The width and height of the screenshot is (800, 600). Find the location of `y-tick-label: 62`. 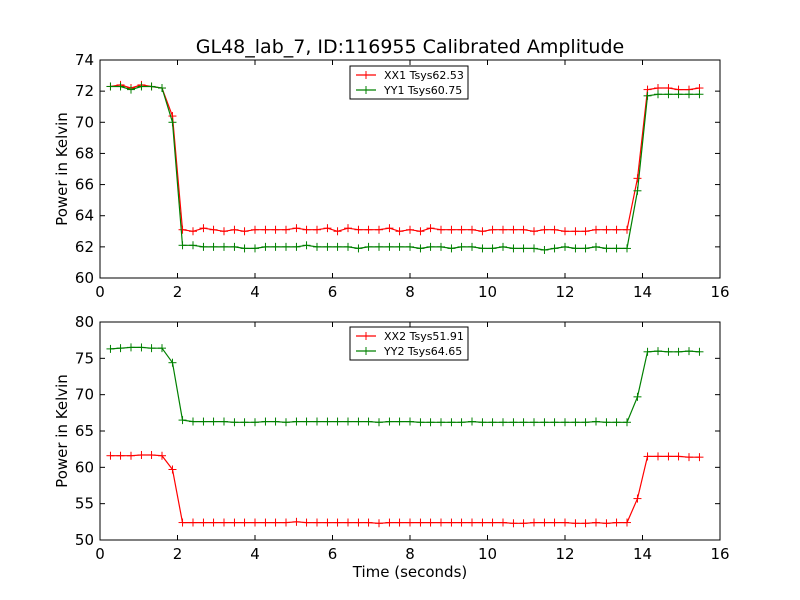

y-tick-label: 62 is located at coordinates (84, 247).